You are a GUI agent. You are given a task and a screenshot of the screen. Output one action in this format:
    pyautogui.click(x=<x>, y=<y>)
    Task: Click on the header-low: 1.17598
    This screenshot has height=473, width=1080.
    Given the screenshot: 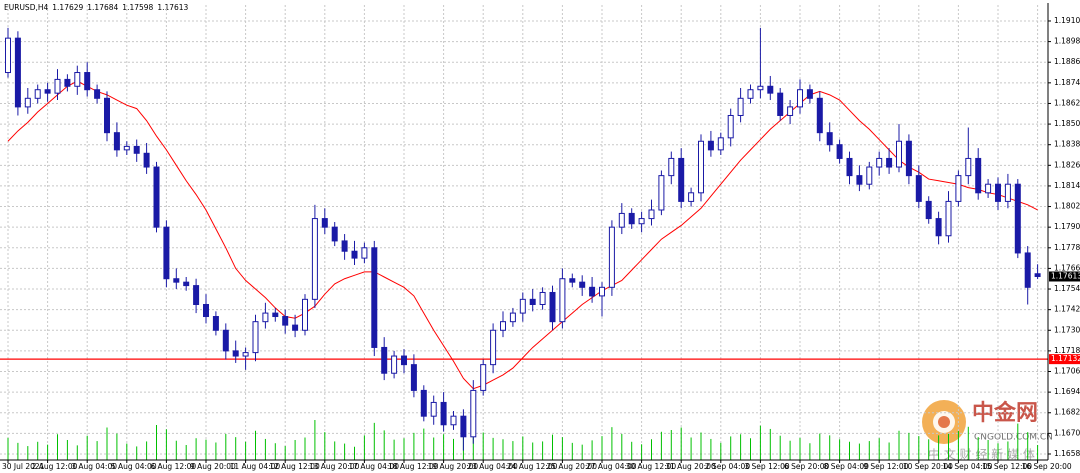 What is the action you would take?
    pyautogui.click(x=137, y=7)
    